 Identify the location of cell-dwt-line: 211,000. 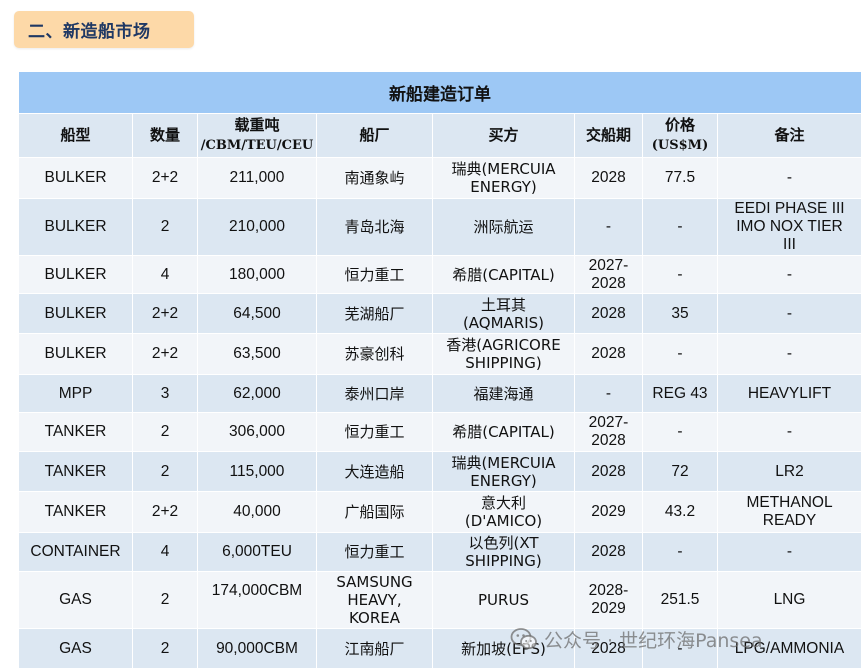
(257, 177).